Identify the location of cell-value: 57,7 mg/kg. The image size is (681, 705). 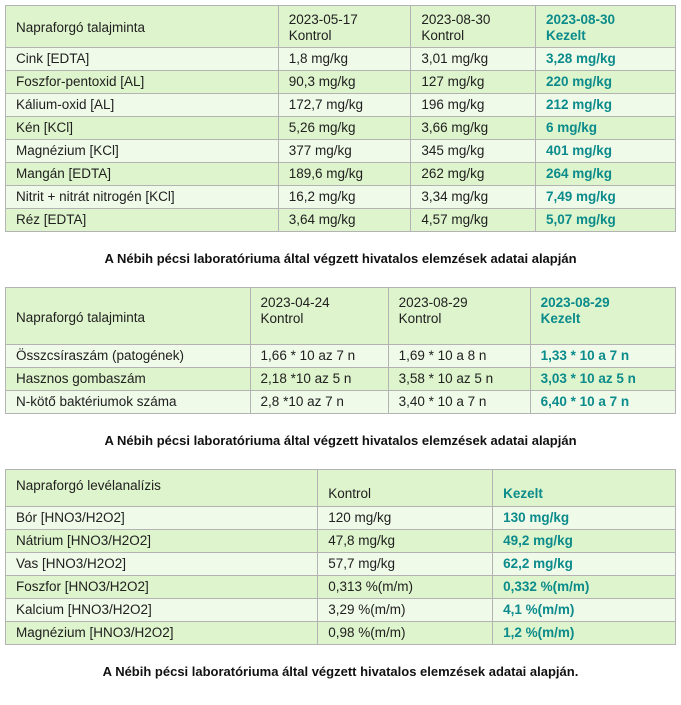
(405, 564).